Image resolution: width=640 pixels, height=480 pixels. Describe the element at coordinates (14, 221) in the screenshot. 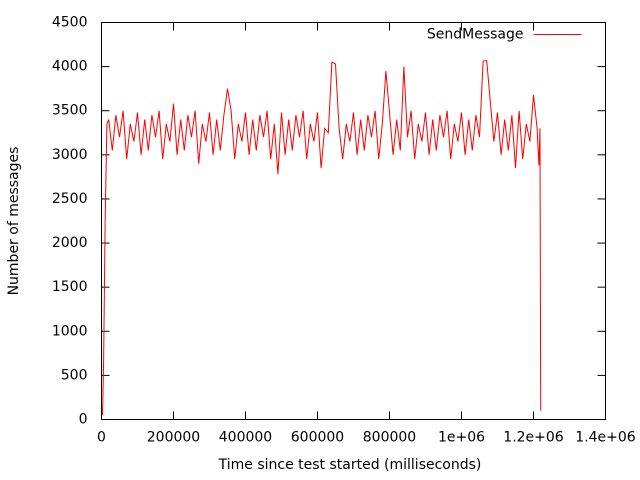

I see `y-axis-label: Number of messages` at that location.